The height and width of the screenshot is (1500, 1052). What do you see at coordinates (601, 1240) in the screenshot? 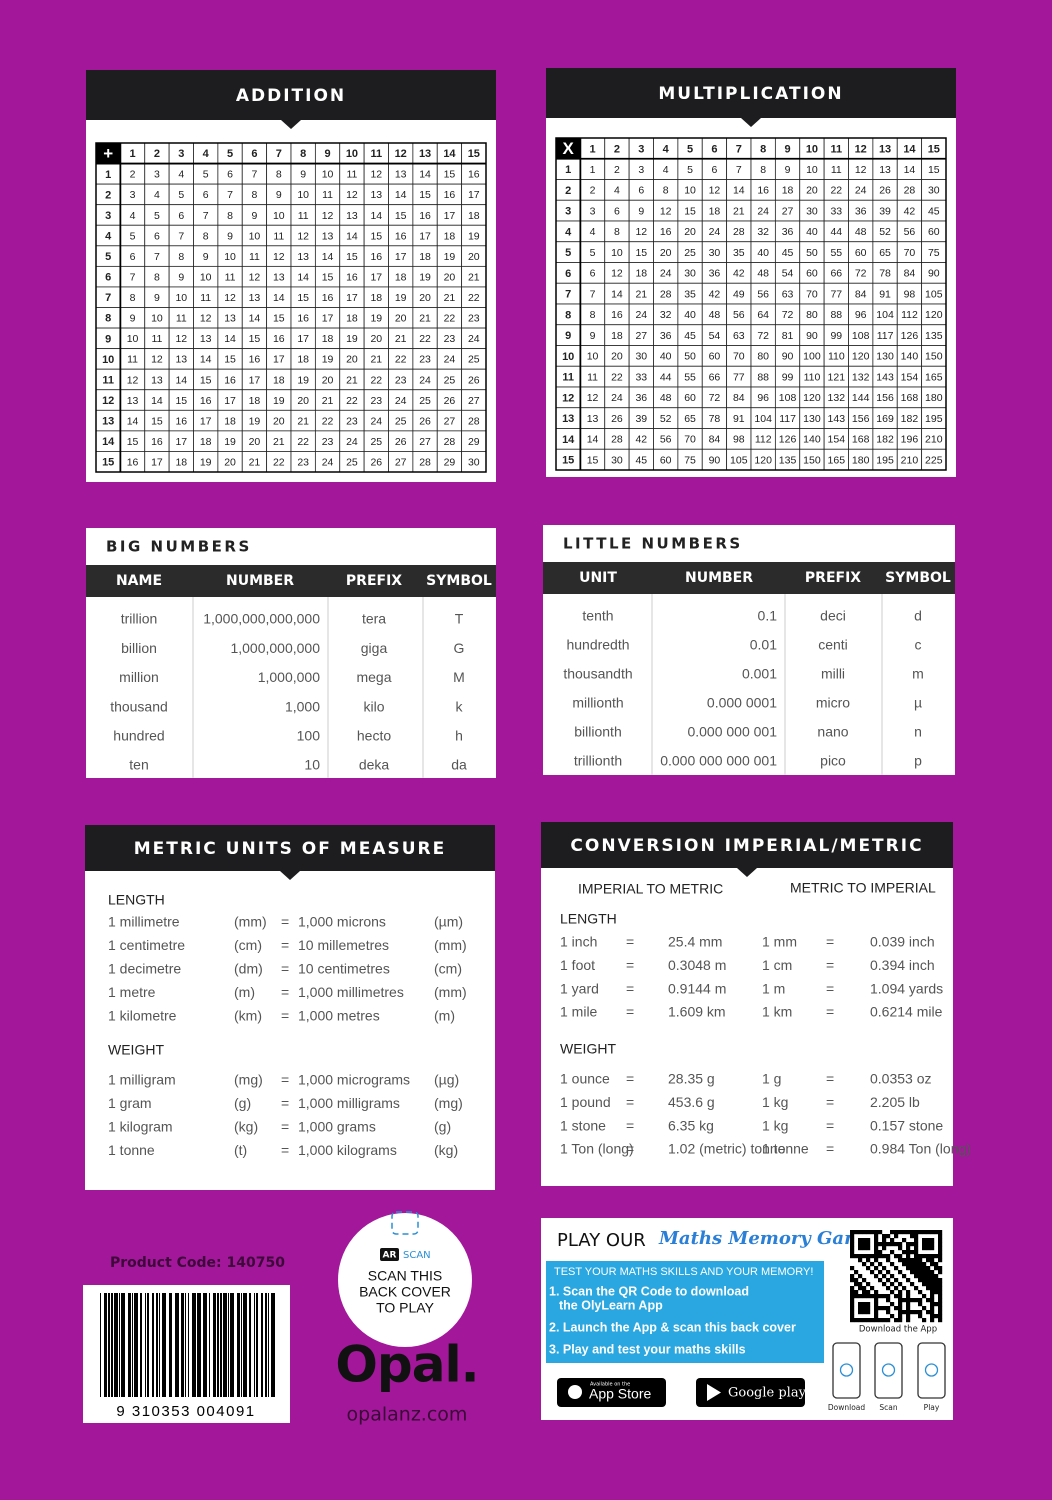
I see `promo-play-our: PLAY OUR` at bounding box center [601, 1240].